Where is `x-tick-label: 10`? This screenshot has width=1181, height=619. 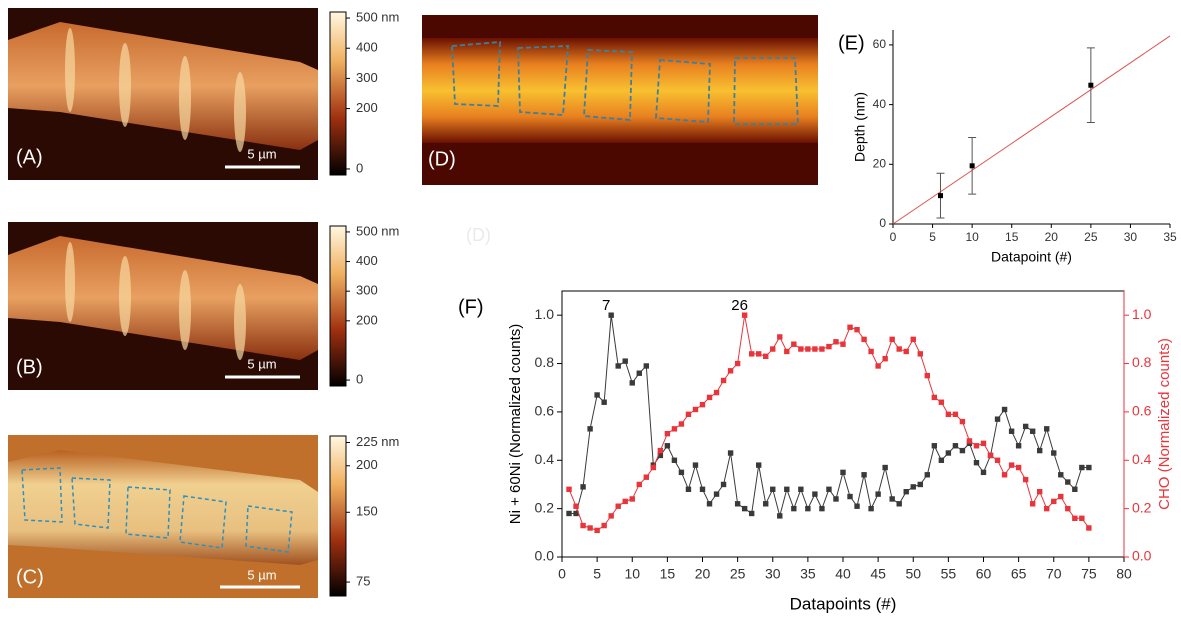
x-tick-label: 10 is located at coordinates (972, 237).